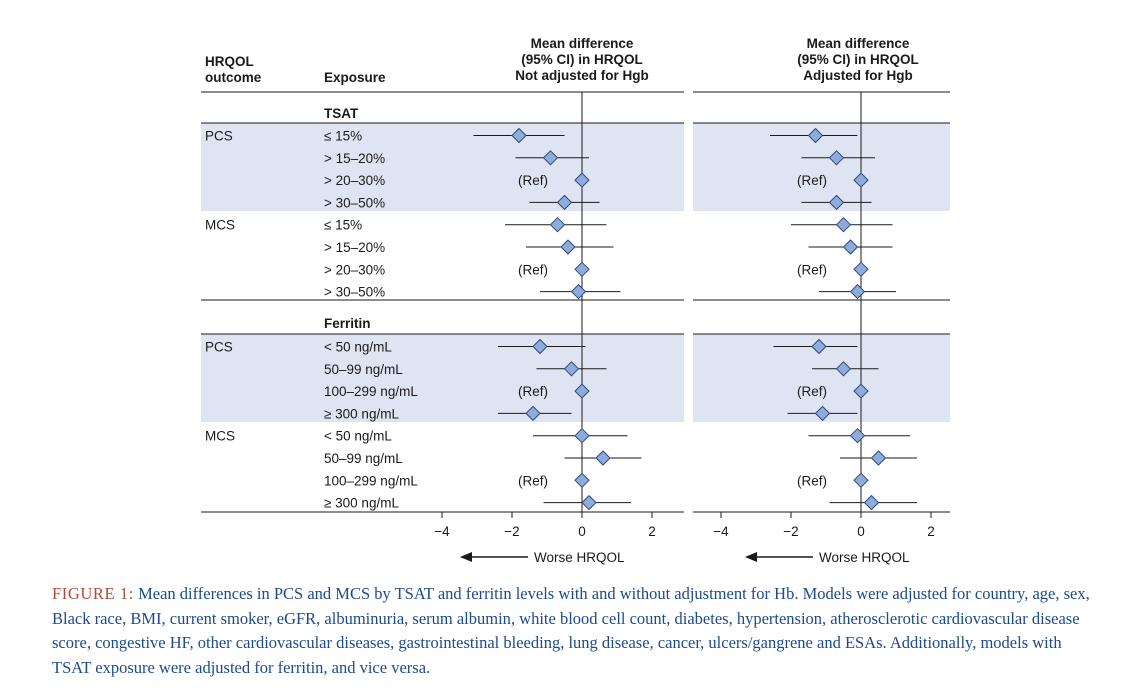 The width and height of the screenshot is (1123, 690). I want to click on header-unadjusted: (95% CI) in HRQOL, so click(582, 59).